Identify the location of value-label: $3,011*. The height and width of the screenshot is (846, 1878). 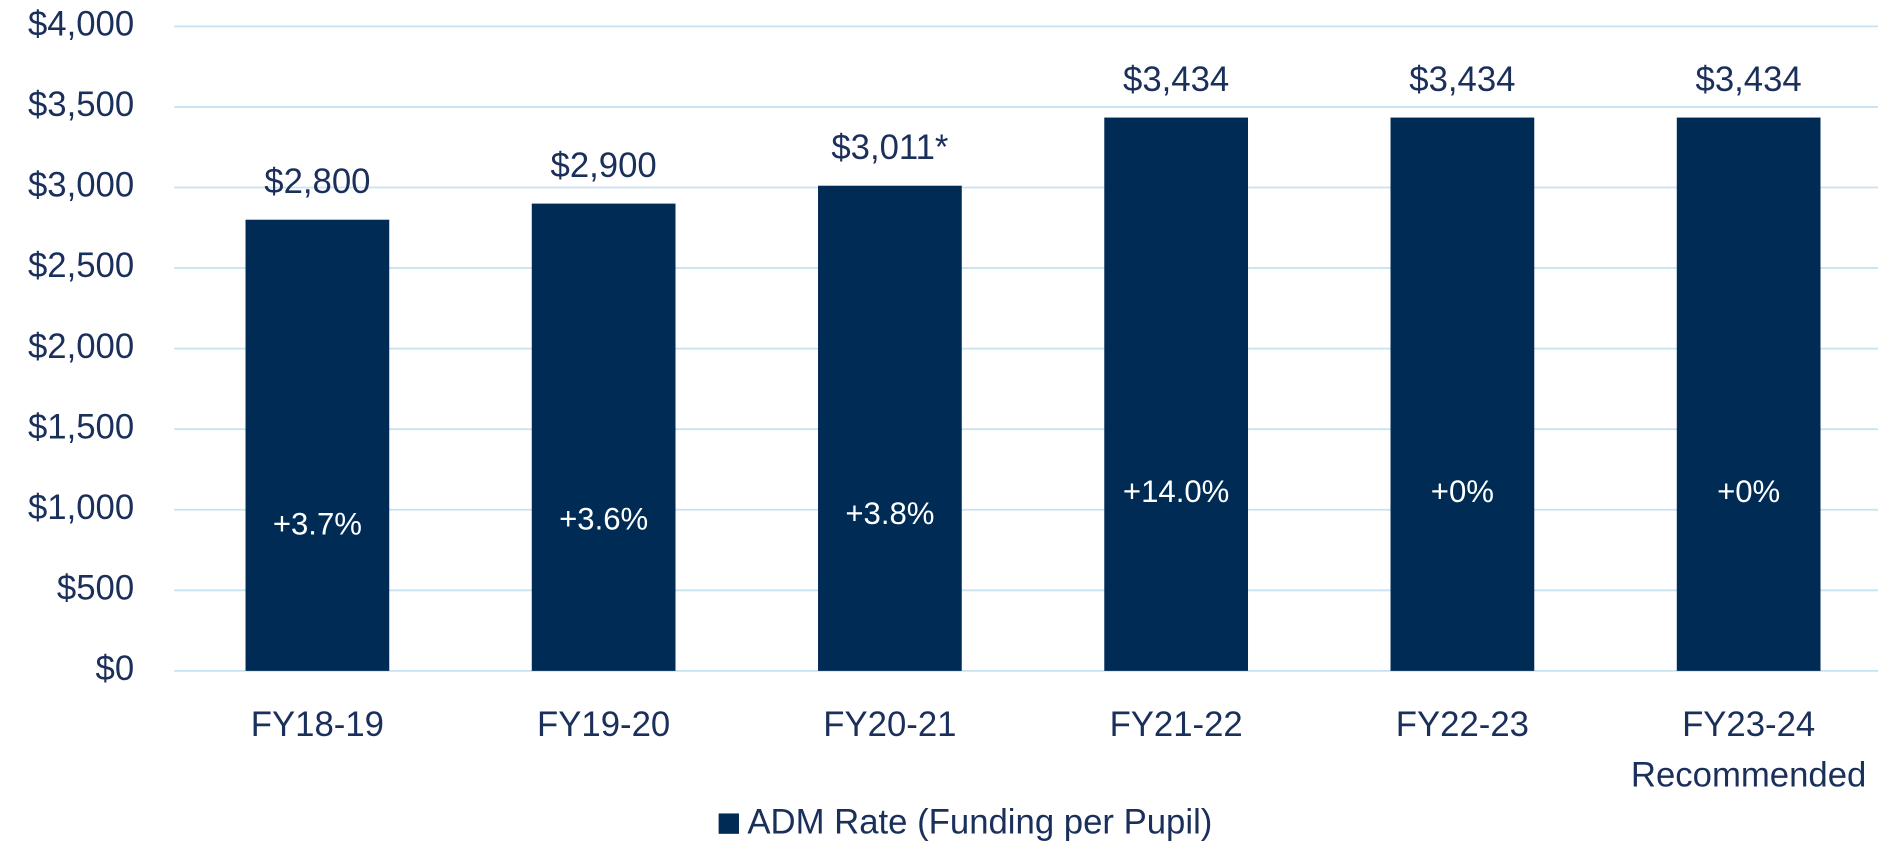
(889, 148).